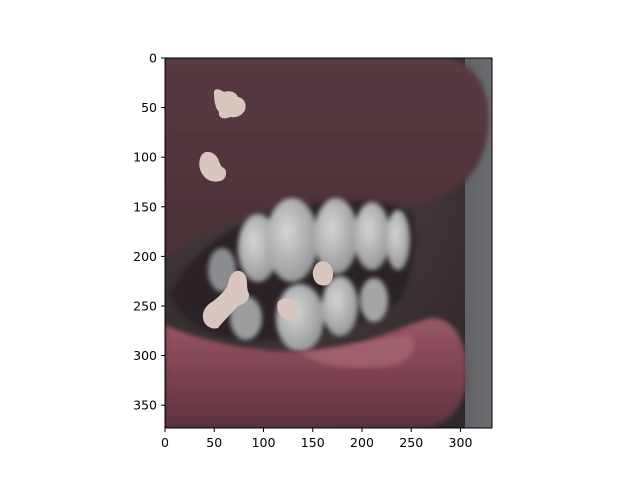 The width and height of the screenshot is (640, 480). What do you see at coordinates (145, 206) in the screenshot?
I see `y-tick-label: 150` at bounding box center [145, 206].